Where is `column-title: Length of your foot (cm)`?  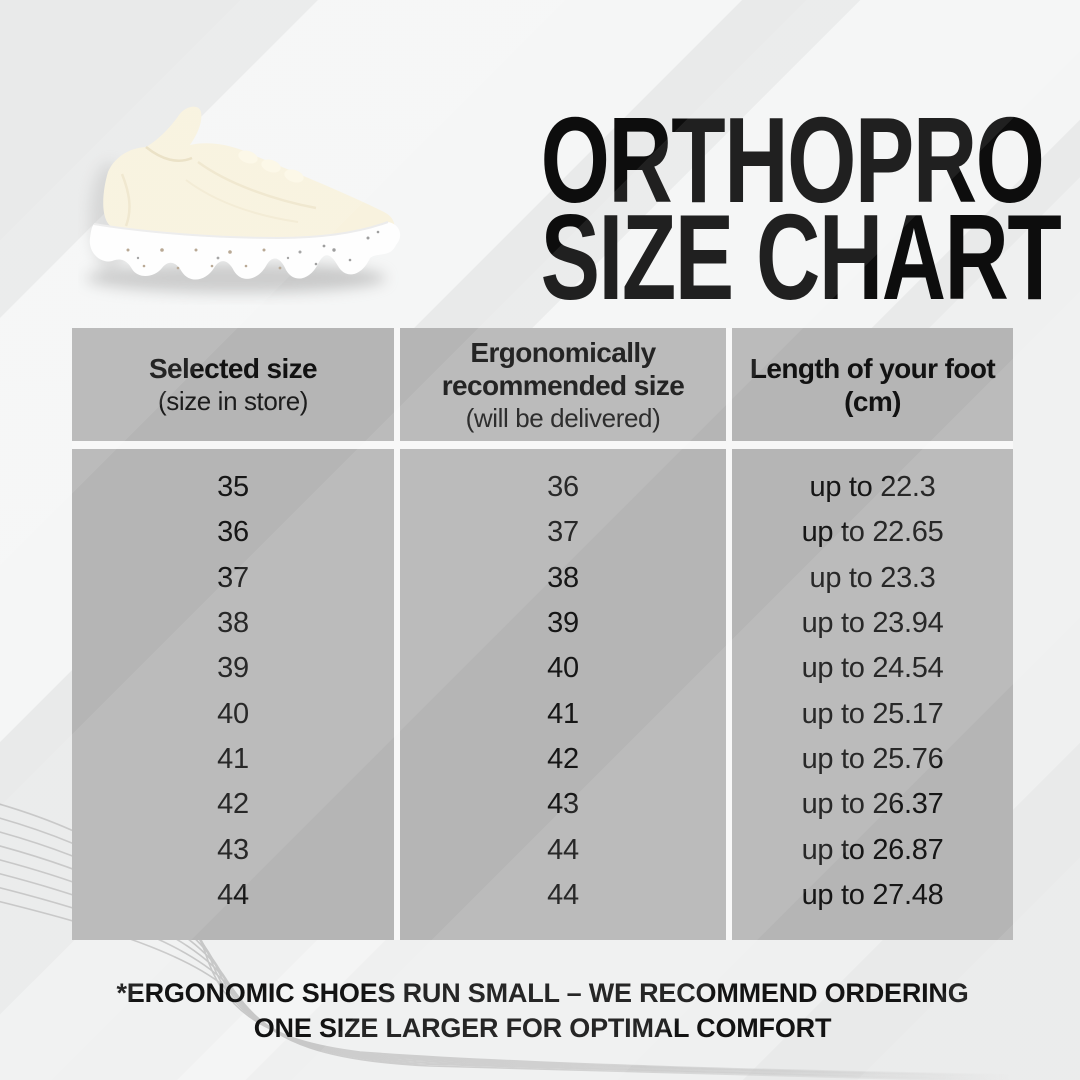
column-title: Length of your foot (cm) is located at coordinates (872, 384).